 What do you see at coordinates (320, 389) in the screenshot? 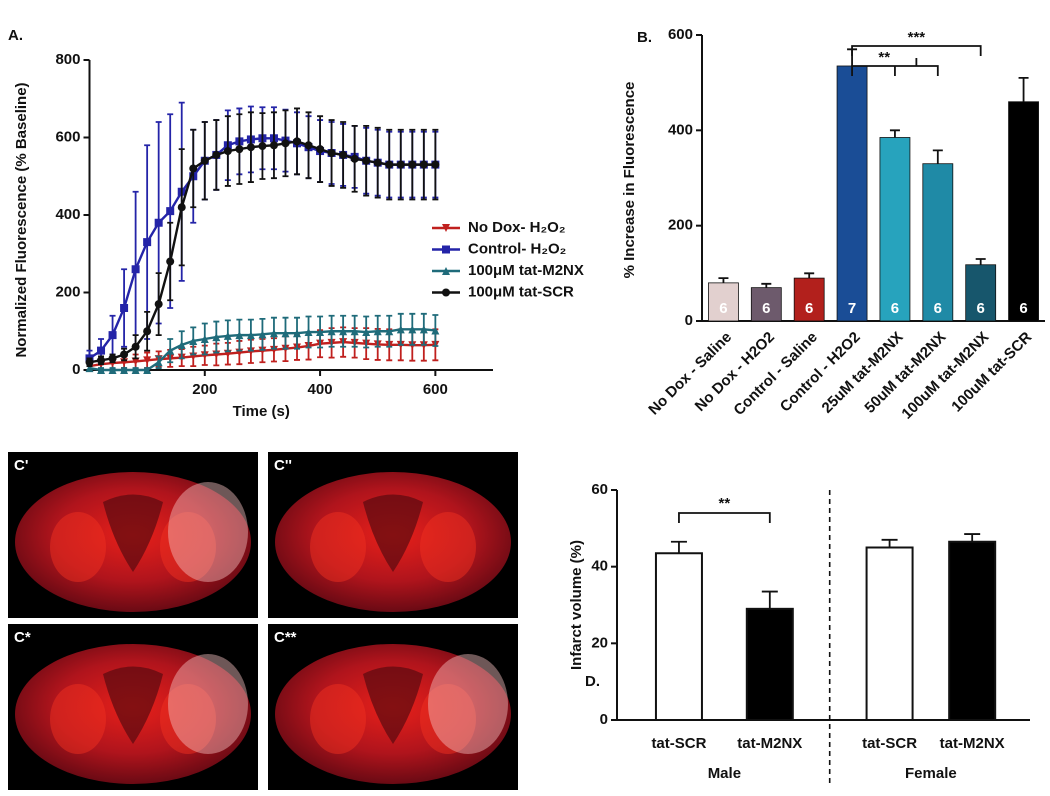
I see `x-tick-label: 400` at bounding box center [320, 389].